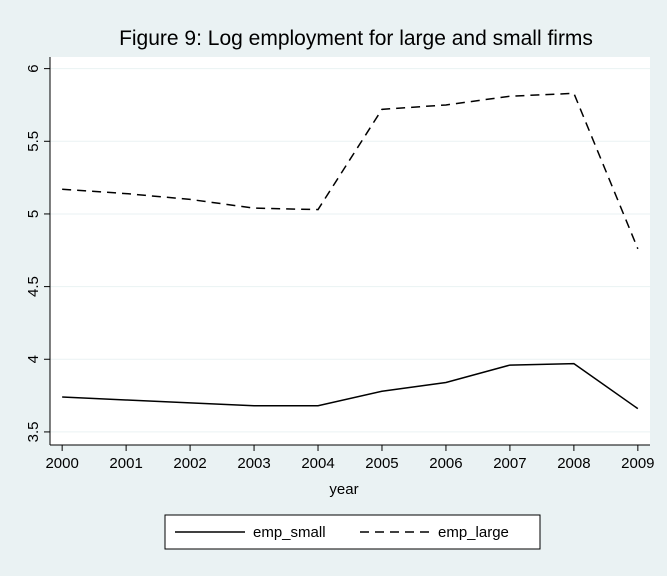  I want to click on x-tick-label: 2005, so click(381, 463).